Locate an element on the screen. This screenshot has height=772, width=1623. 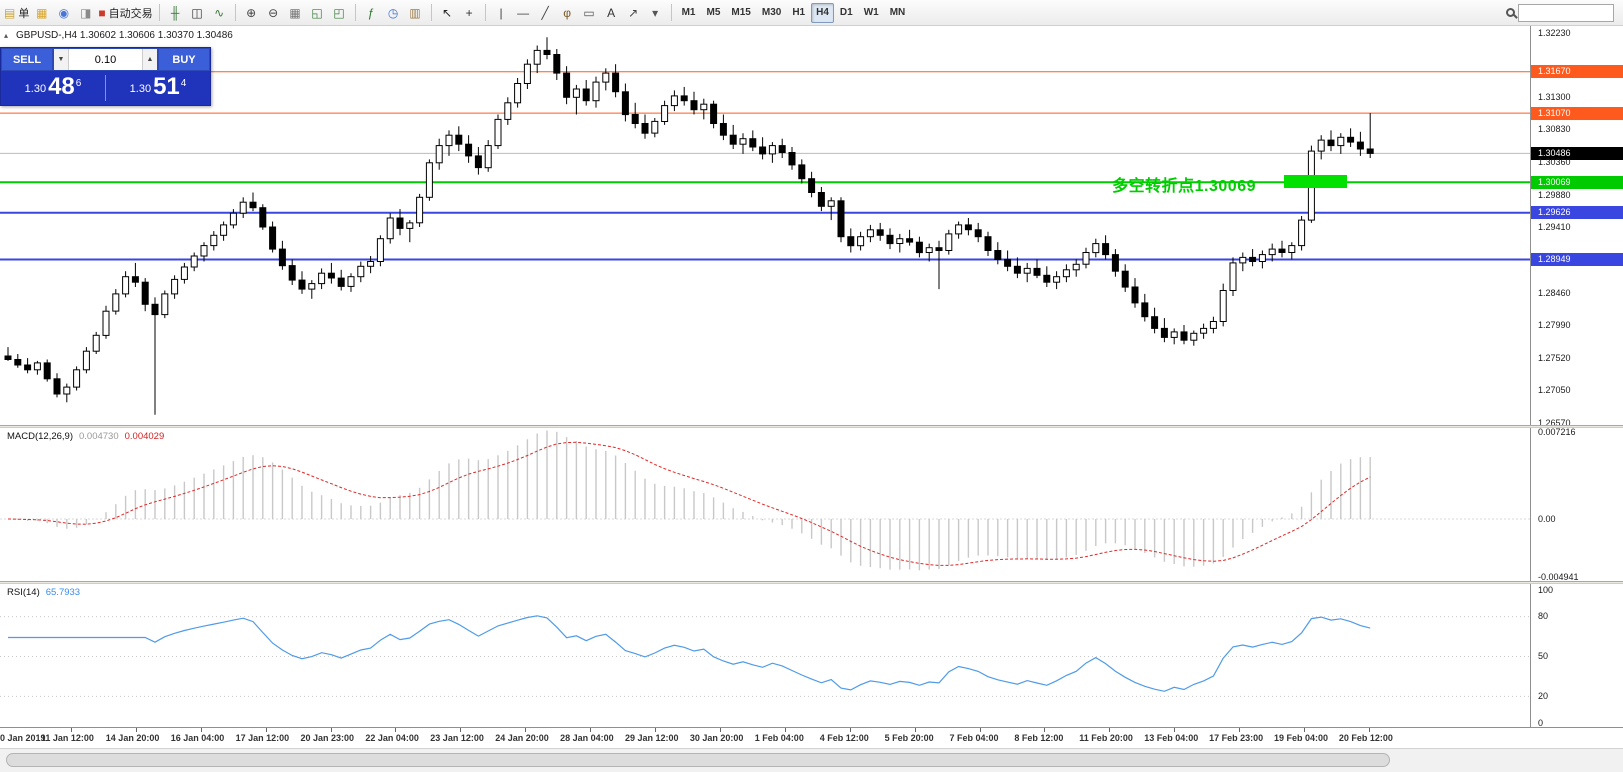
indicators-button: ƒ is located at coordinates (371, 13).